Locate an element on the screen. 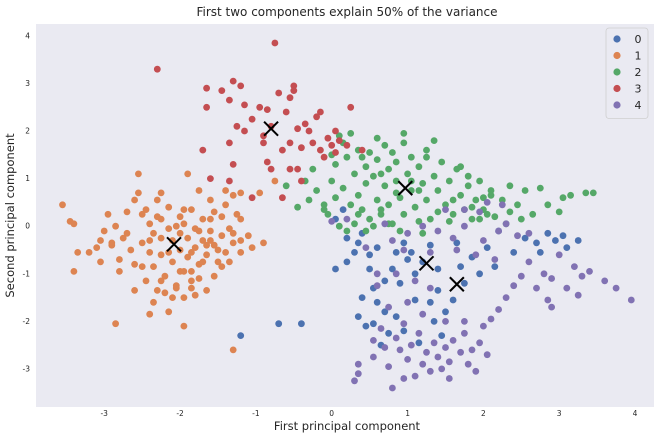 The image size is (660, 442). legend-item-2: 2 is located at coordinates (627, 72).